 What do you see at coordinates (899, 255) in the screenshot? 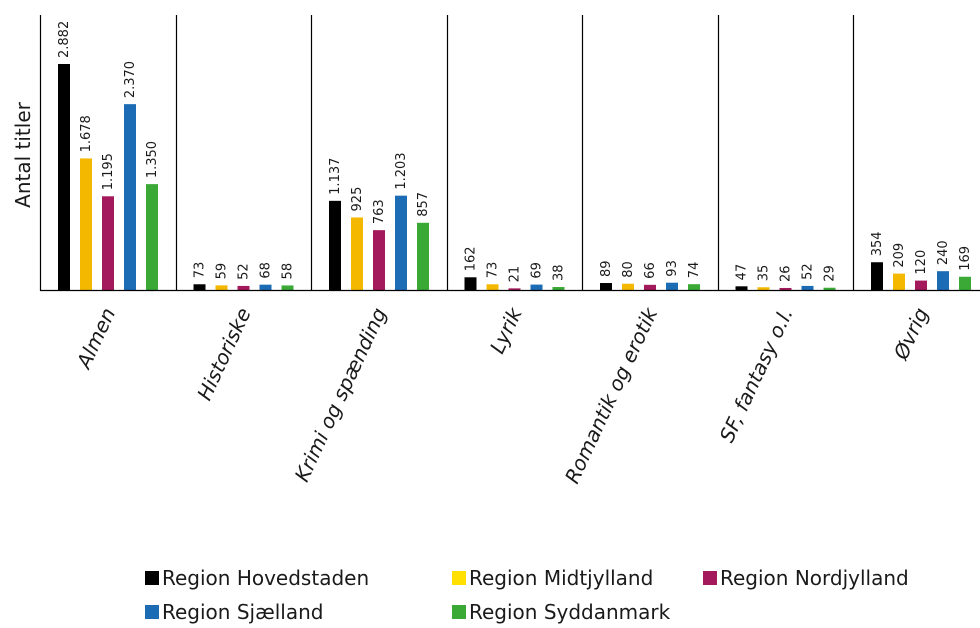
I see `data-label: 209` at bounding box center [899, 255].